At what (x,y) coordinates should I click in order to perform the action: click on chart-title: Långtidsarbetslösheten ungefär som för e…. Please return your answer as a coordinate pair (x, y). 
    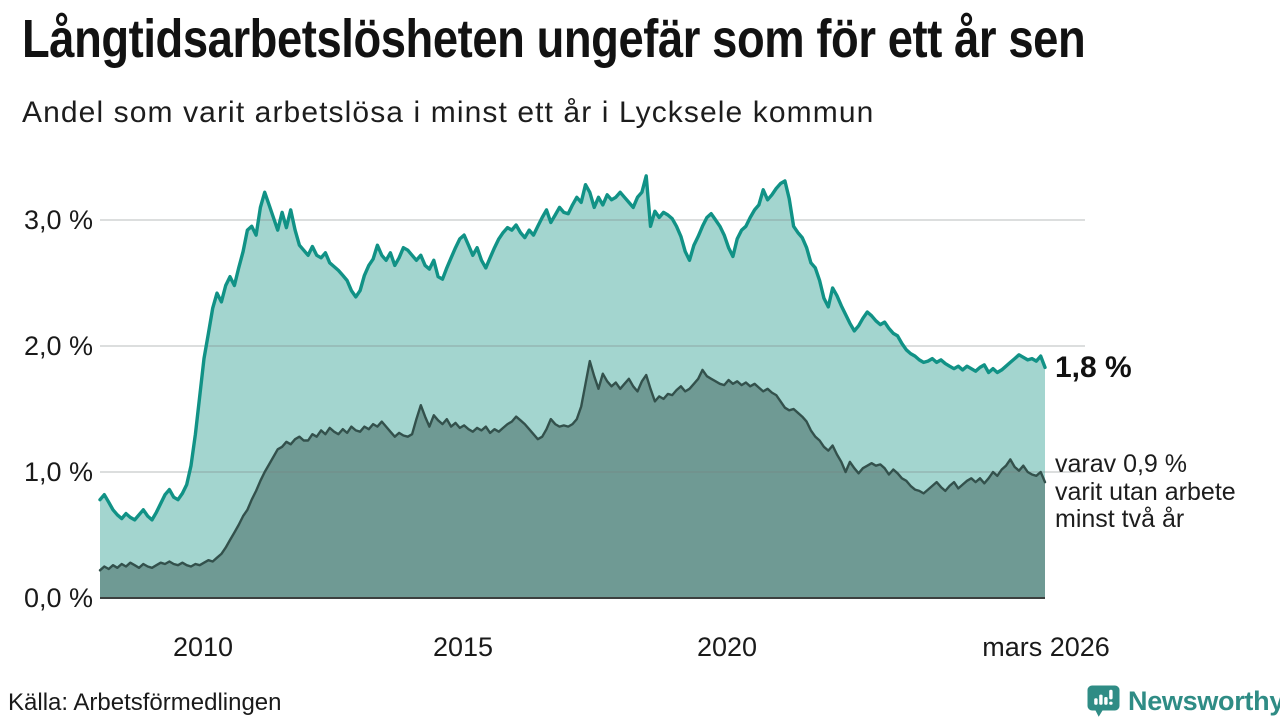
    Looking at the image, I should click on (554, 39).